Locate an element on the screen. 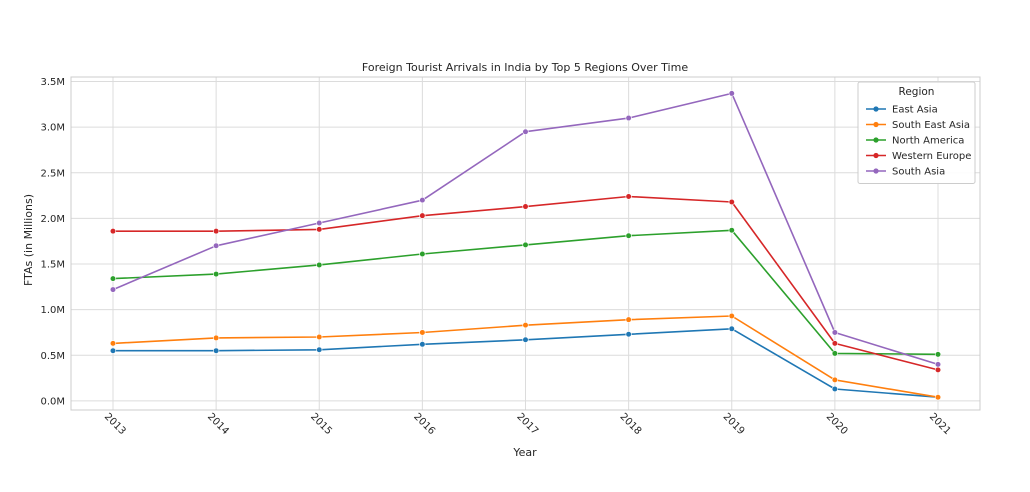 Image resolution: width=1030 pixels, height=492 pixels. legend-entry: East Asia is located at coordinates (902, 110).